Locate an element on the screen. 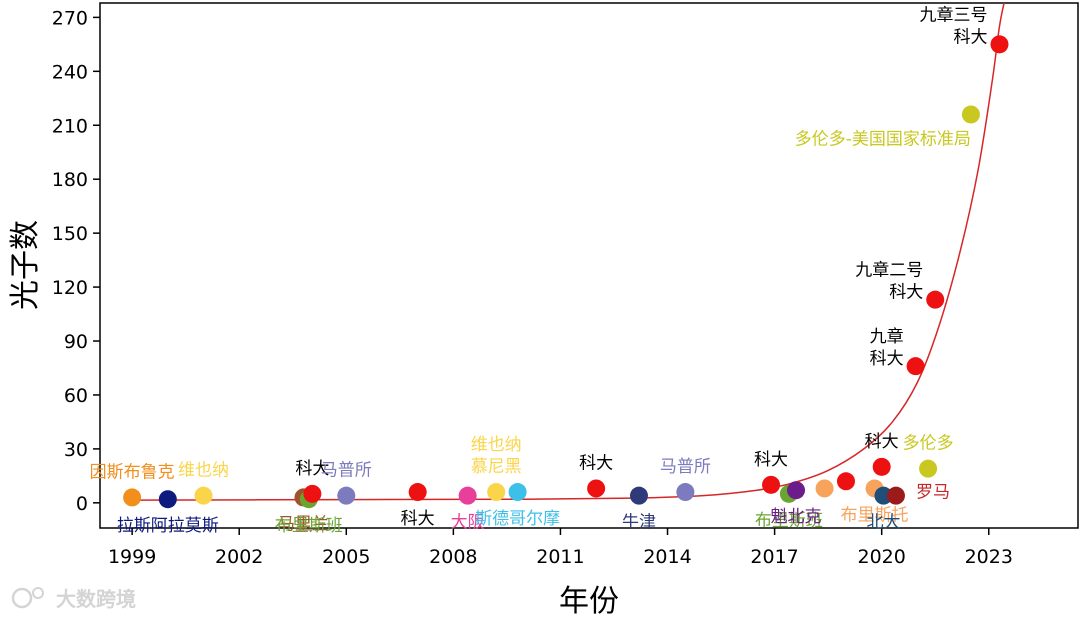  y-tick-label: 60 is located at coordinates (76, 396).